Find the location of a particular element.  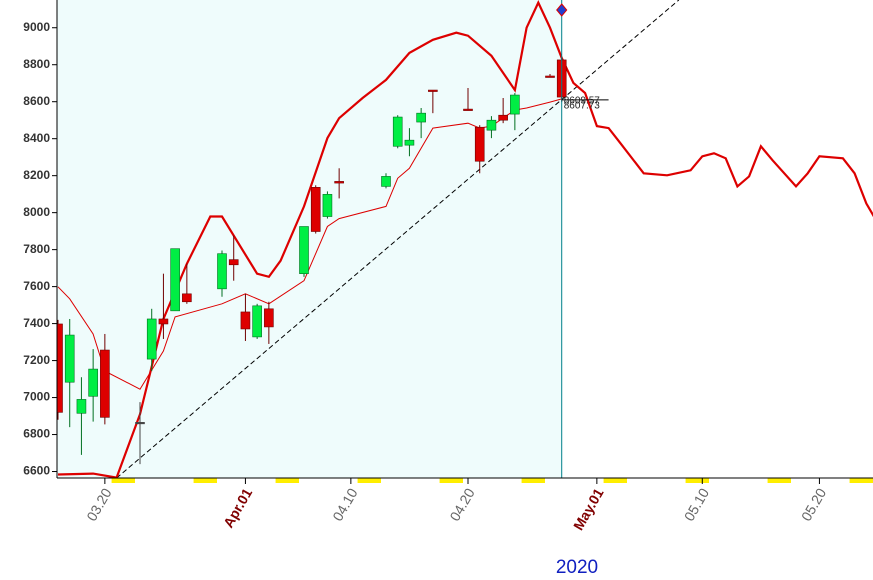

y-tick-label: 7200 is located at coordinates (36, 360).